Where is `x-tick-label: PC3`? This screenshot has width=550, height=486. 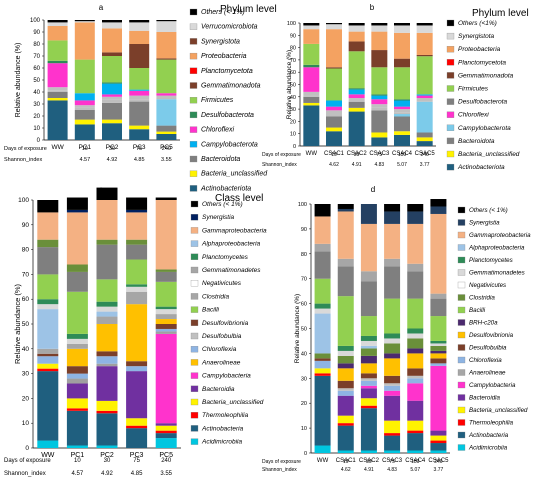
x-tick-label: PC3 is located at coordinates (137, 455).